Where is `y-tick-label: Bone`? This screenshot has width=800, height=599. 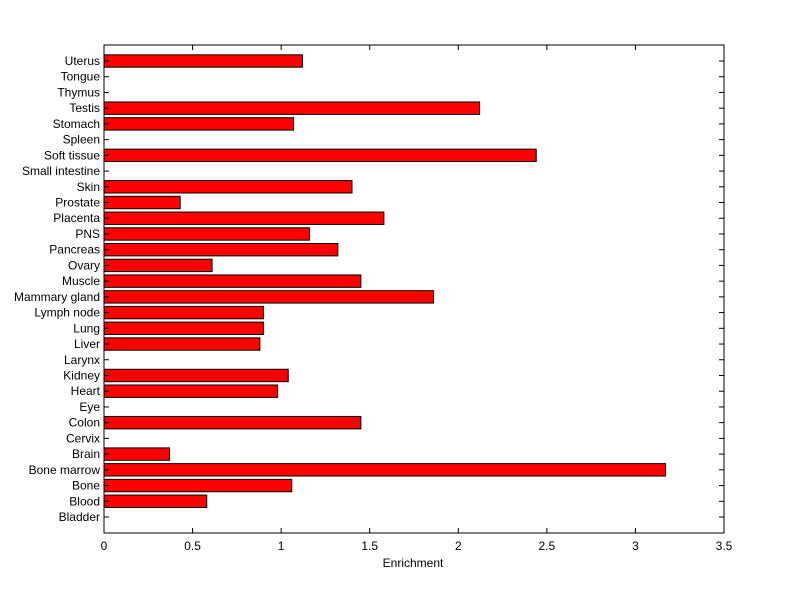 y-tick-label: Bone is located at coordinates (86, 486).